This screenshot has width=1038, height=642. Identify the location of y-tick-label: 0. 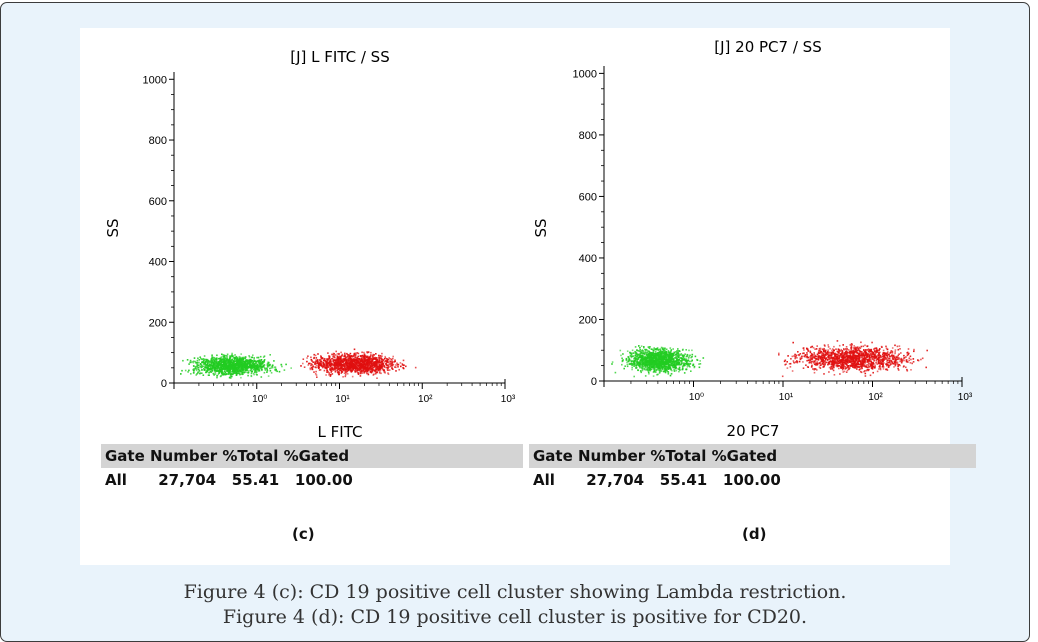
(164, 384).